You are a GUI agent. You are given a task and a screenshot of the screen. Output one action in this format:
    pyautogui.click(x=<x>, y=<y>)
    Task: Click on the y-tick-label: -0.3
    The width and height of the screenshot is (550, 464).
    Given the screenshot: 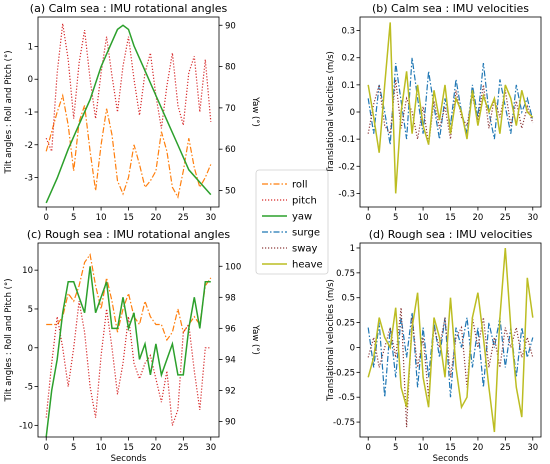 What is the action you would take?
    pyautogui.click(x=346, y=194)
    